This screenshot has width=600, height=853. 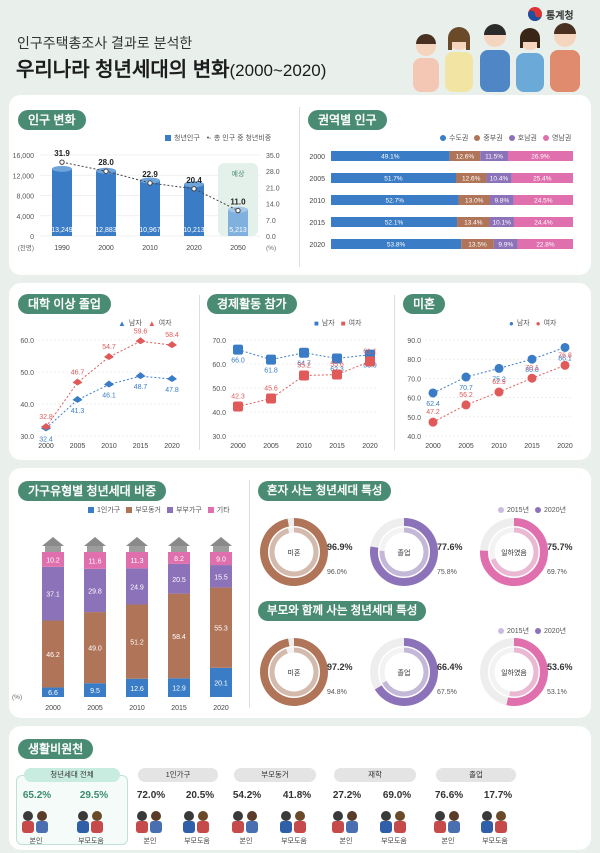 I want to click on point-label-남자-2000: 32.4, so click(x=46, y=439).